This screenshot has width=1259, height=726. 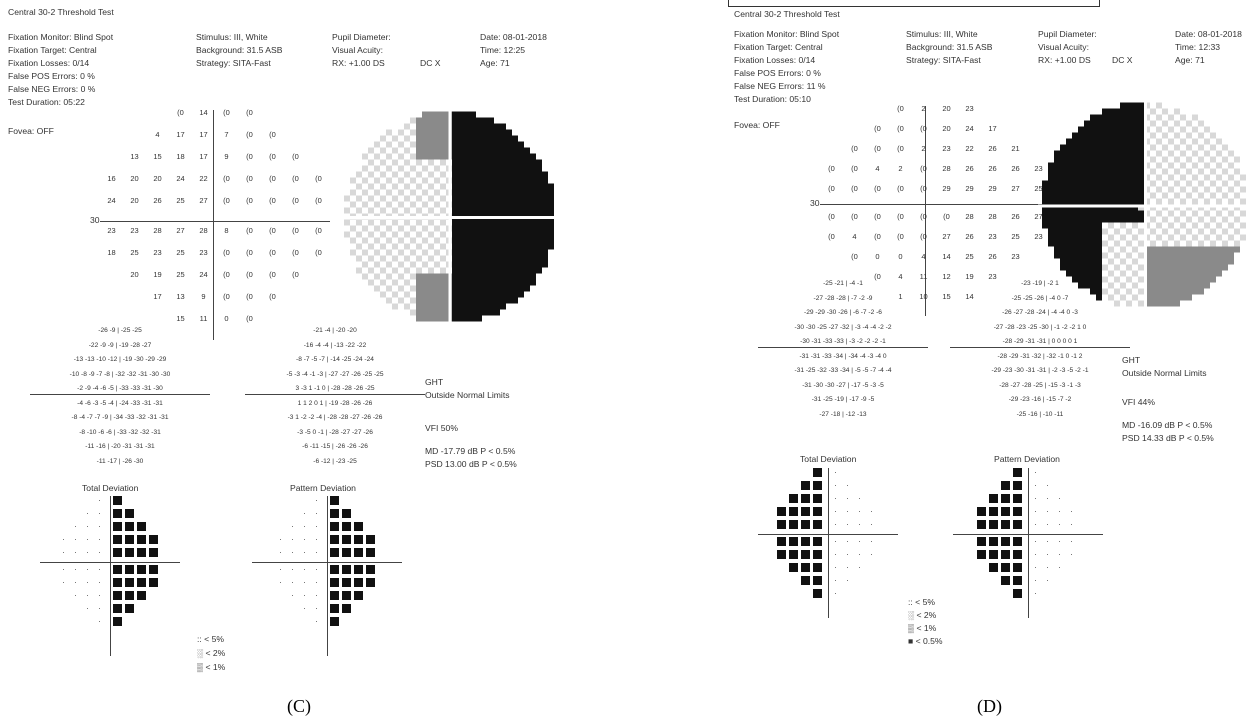 I want to click on legend-2: ░ < 2%, so click(x=922, y=615).